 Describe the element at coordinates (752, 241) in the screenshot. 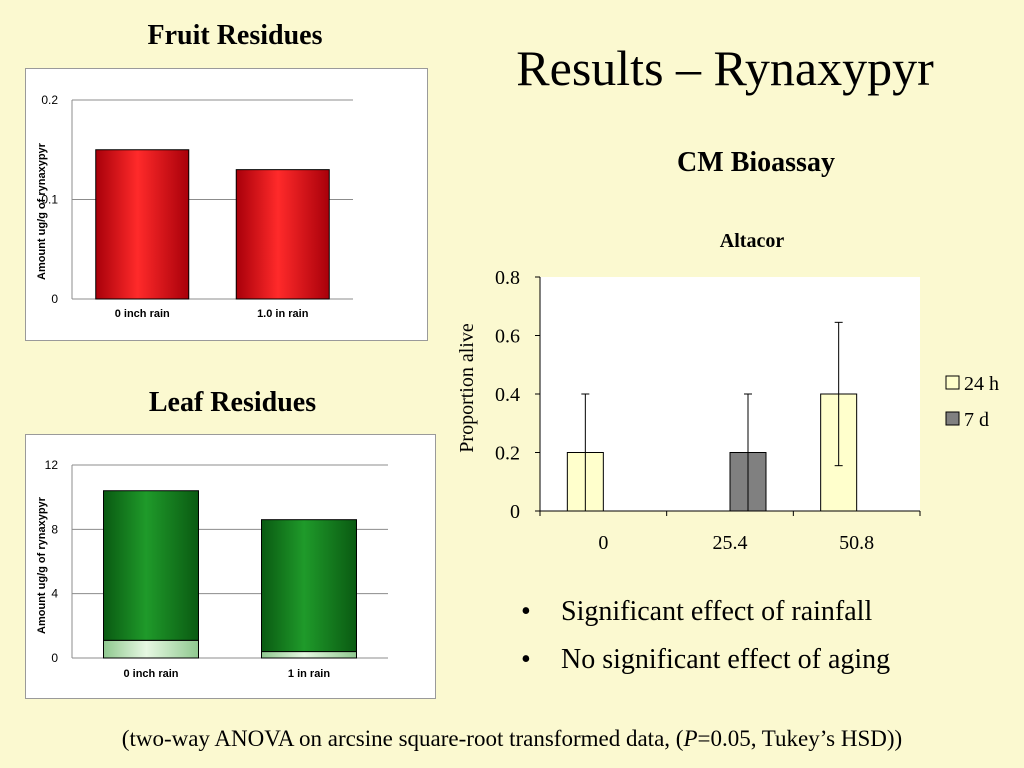

I see `chart-title: Altacor` at that location.